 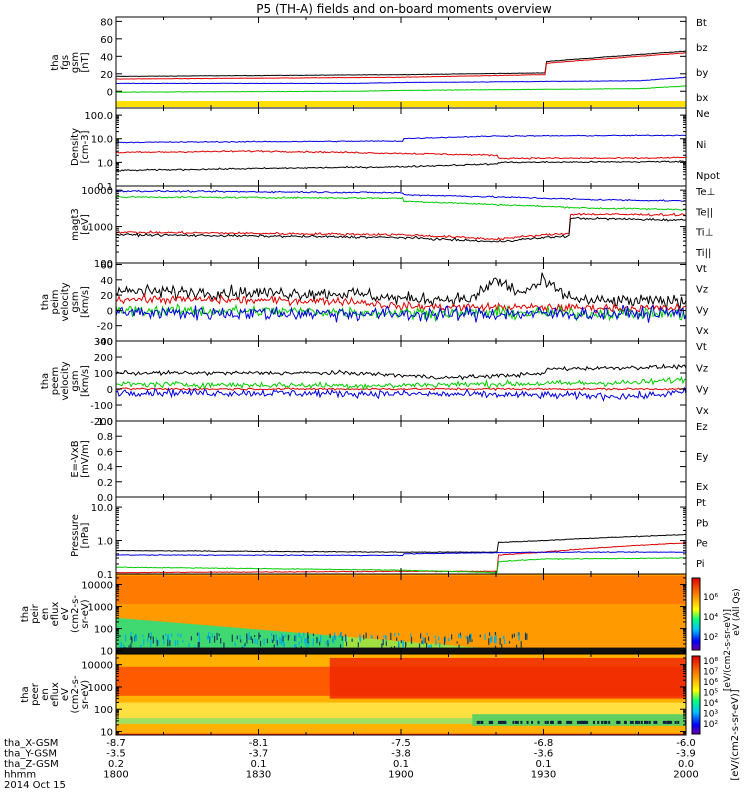 What do you see at coordinates (116, 764) in the screenshot?
I see `x-row-value: 0.2` at bounding box center [116, 764].